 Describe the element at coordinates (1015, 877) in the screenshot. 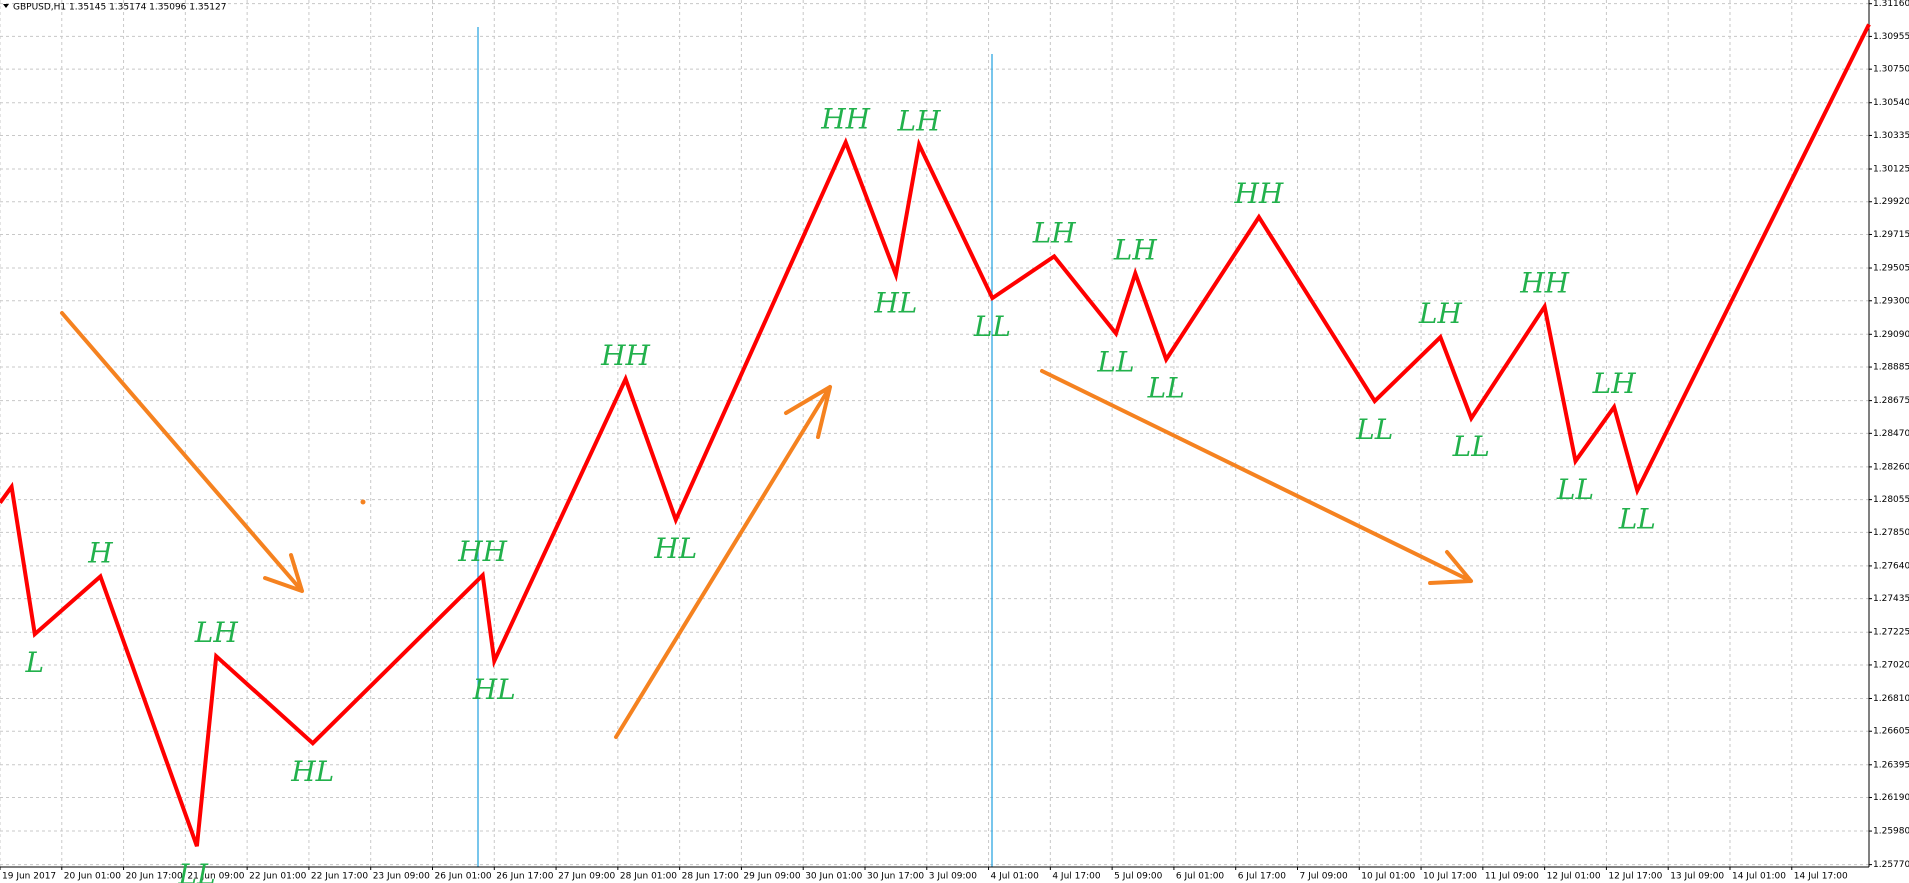

I see `x-tick-label: 4 Jul 01:00` at that location.